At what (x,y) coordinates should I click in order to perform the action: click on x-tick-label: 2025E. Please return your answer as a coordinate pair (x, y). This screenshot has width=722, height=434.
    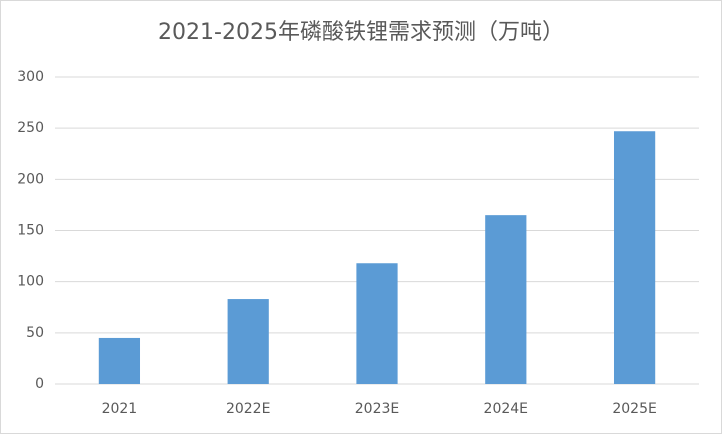
    Looking at the image, I should click on (634, 409).